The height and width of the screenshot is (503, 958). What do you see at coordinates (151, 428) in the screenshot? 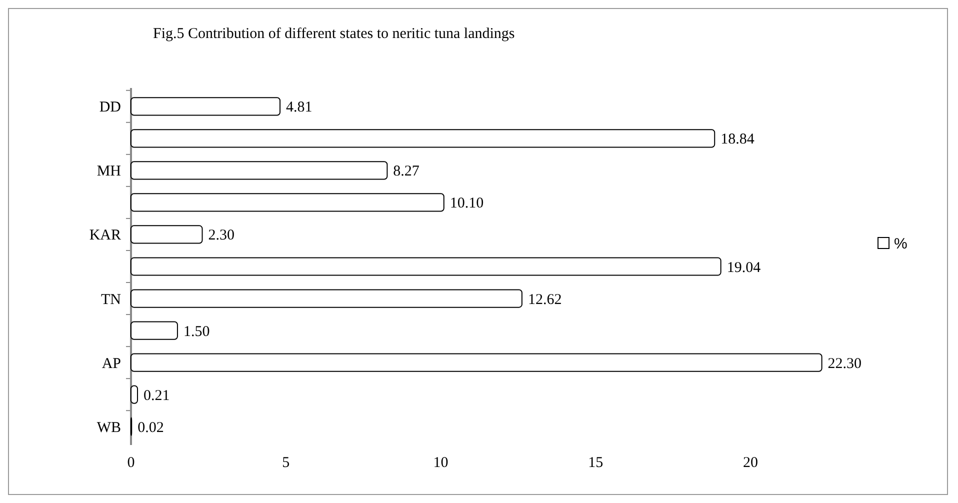
I see `data-label: 0.02` at bounding box center [151, 428].